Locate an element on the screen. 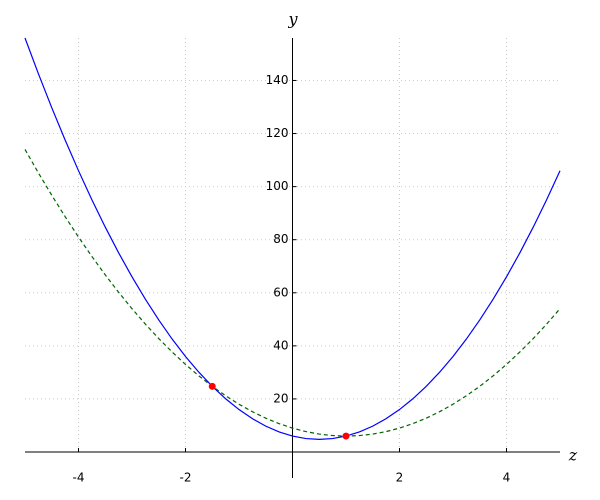 This screenshot has width=600, height=500. x-tick-label: -4 is located at coordinates (79, 478).